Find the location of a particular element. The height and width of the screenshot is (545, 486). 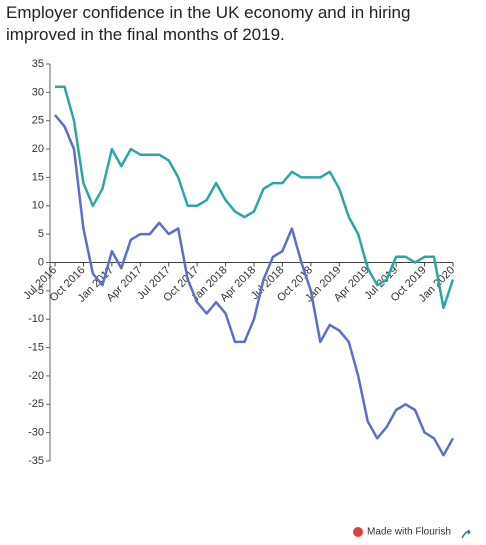

y-tick-label: -35 is located at coordinates (36, 461).